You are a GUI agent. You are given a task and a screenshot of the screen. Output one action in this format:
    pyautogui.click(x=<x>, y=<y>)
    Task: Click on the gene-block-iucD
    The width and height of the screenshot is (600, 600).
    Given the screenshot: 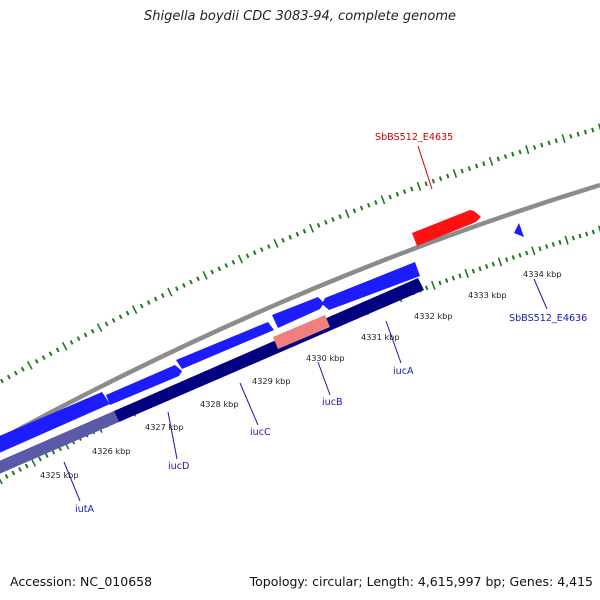 What is the action you would take?
    pyautogui.click(x=144, y=385)
    